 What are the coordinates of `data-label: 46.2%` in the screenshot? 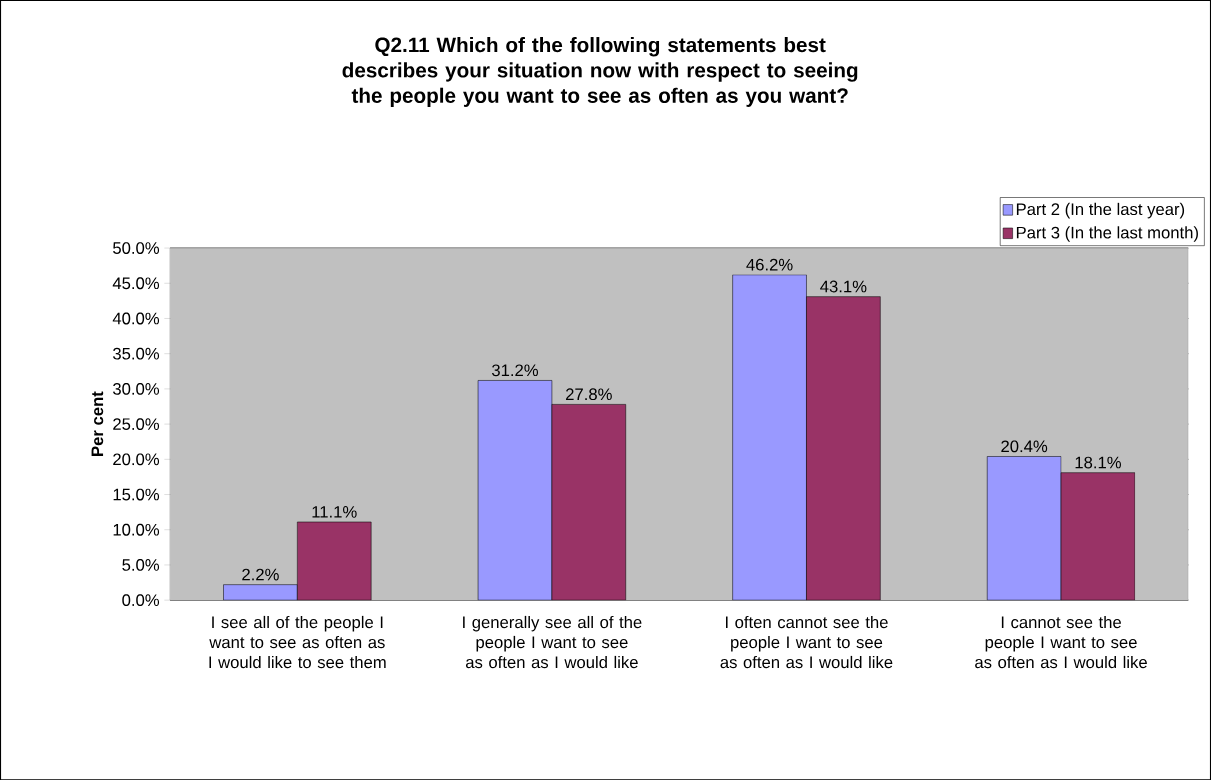 It's located at (769, 264).